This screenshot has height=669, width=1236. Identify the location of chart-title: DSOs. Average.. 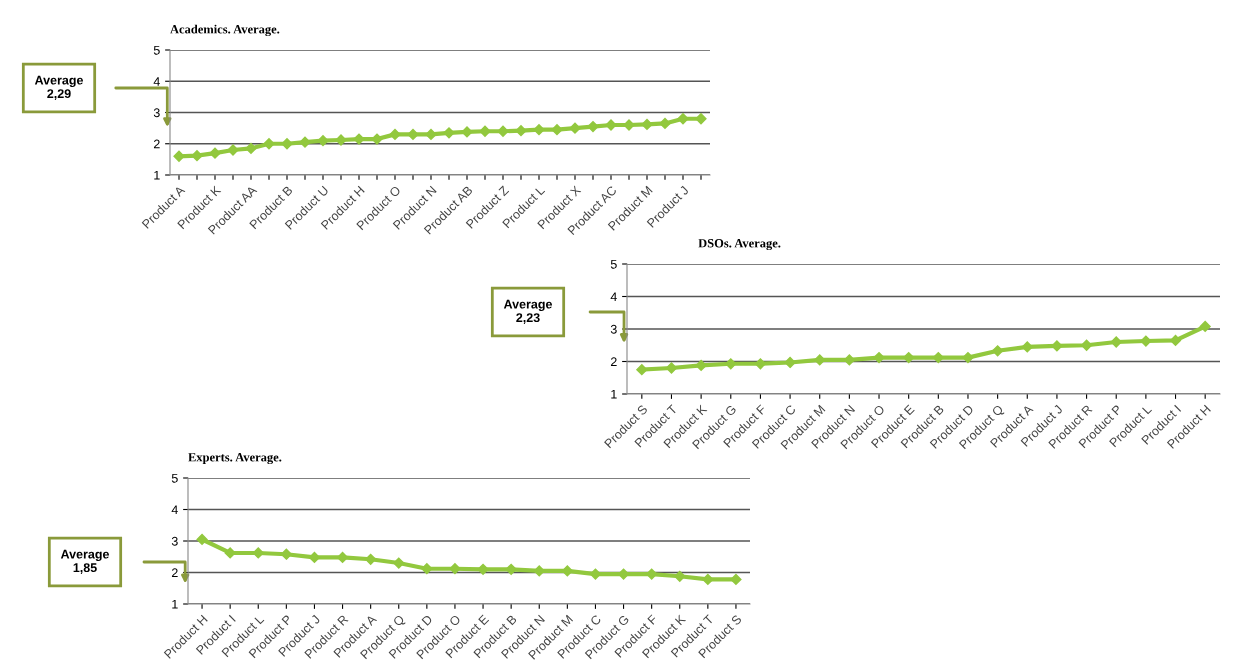
(739, 245).